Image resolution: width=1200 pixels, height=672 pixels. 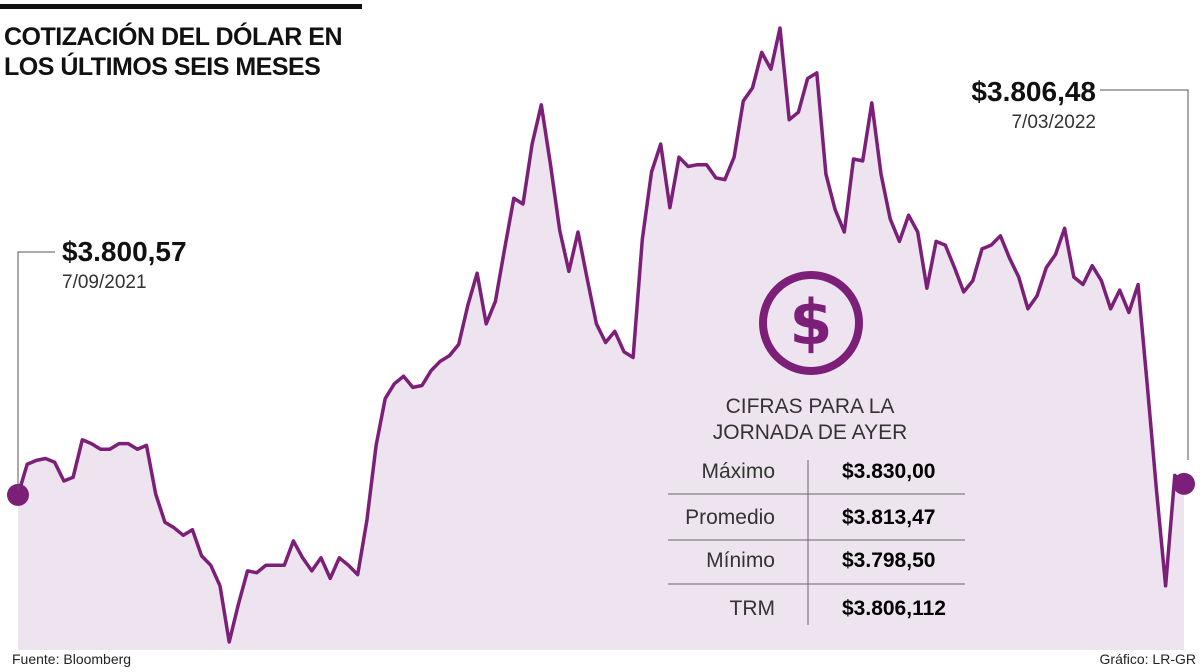 I want to click on row-value: $3.806,112, so click(x=894, y=608).